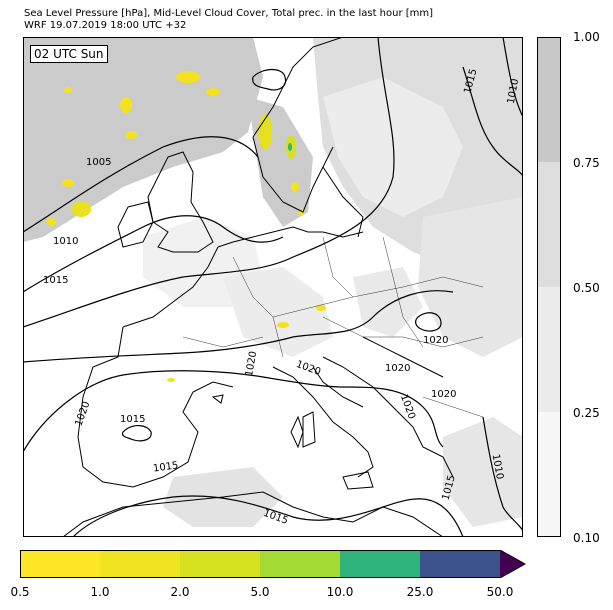 This screenshot has height=610, width=613. I want to click on precip-extend-arrow, so click(512, 564).